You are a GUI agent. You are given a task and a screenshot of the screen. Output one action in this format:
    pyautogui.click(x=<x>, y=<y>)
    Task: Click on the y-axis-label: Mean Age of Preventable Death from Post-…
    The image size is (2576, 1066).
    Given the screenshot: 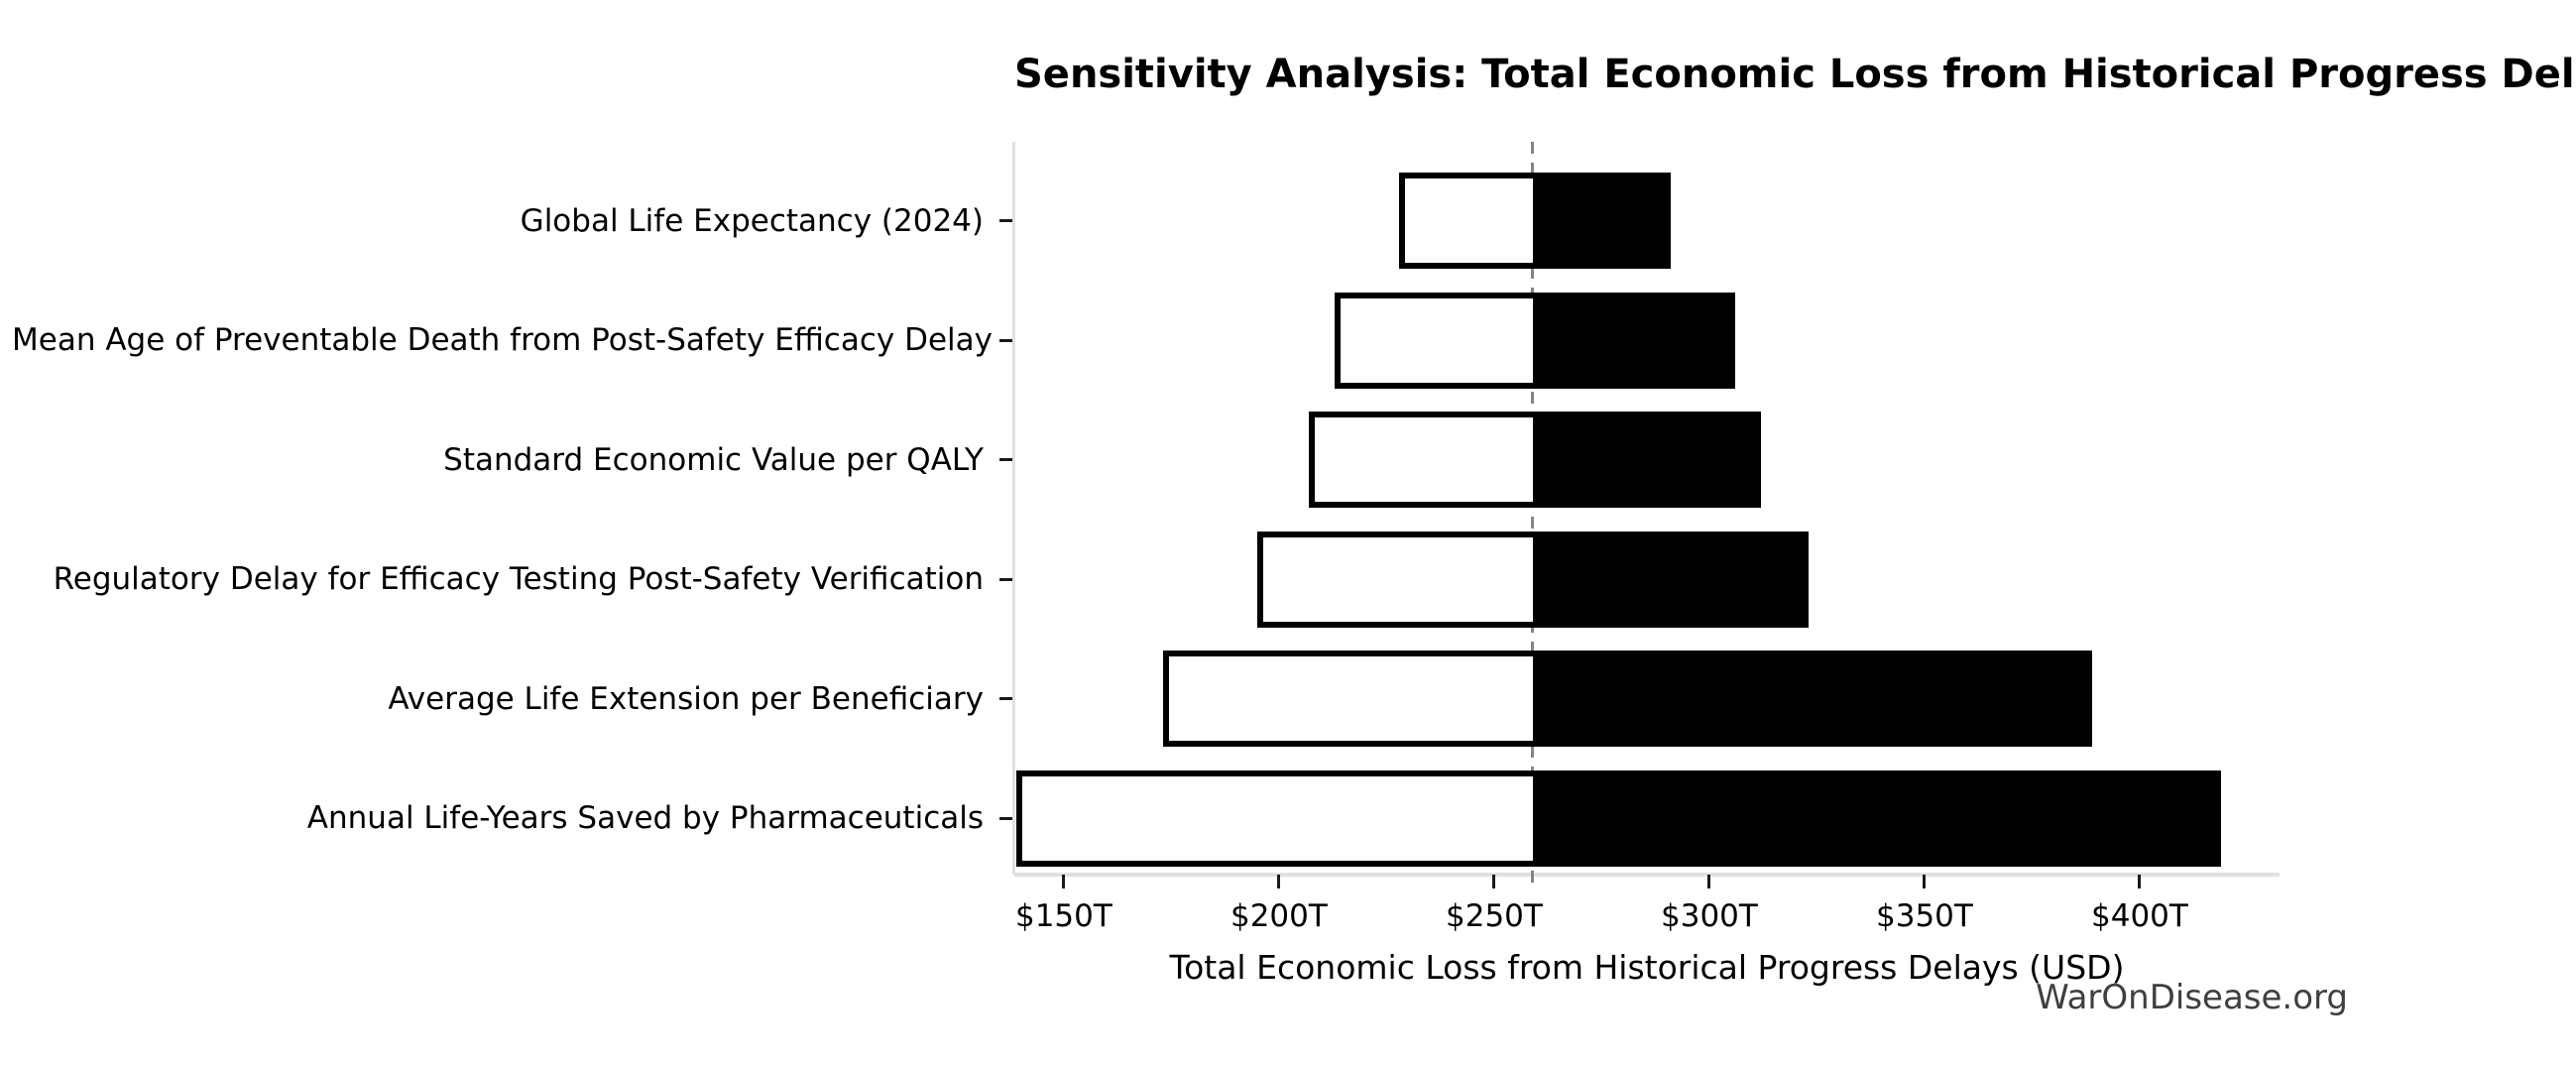 What is the action you would take?
    pyautogui.click(x=503, y=340)
    